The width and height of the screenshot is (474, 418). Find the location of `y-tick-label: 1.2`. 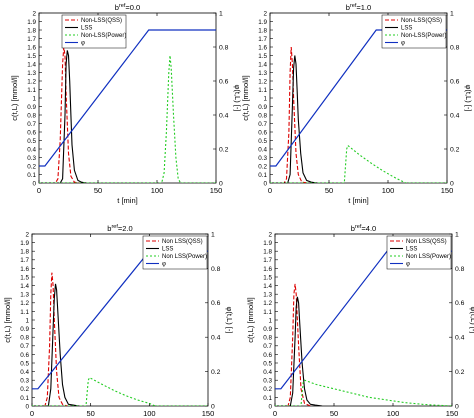

y-tick-label: 1.2 is located at coordinates (267, 303).